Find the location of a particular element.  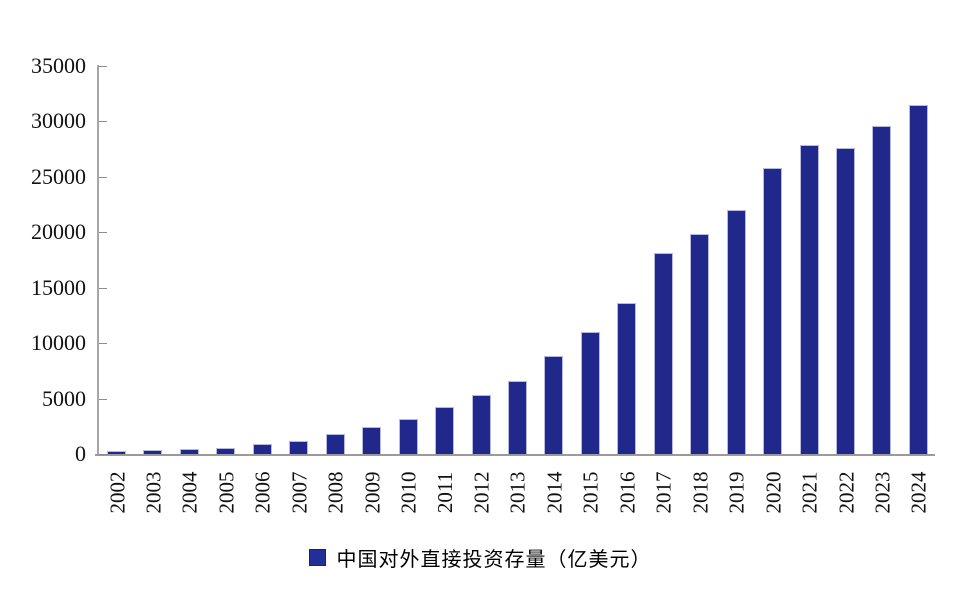

bar-2016 is located at coordinates (627, 378).